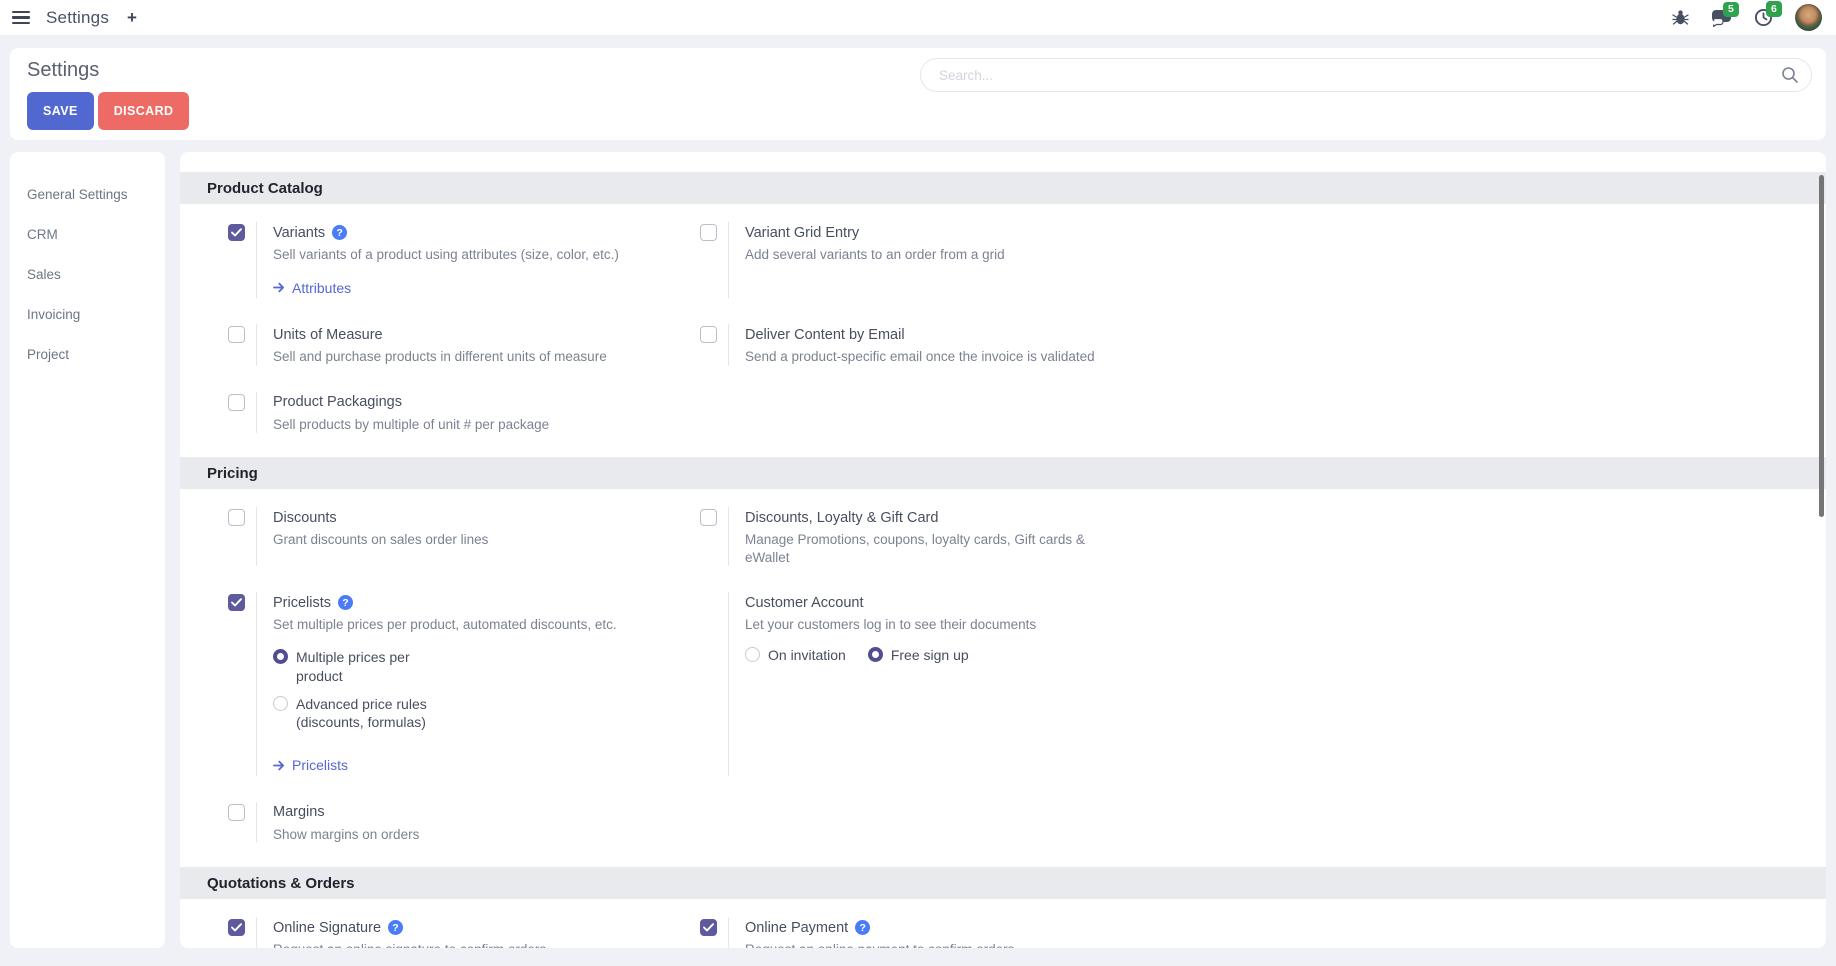  I want to click on setting-label: Online Signature, so click(327, 927).